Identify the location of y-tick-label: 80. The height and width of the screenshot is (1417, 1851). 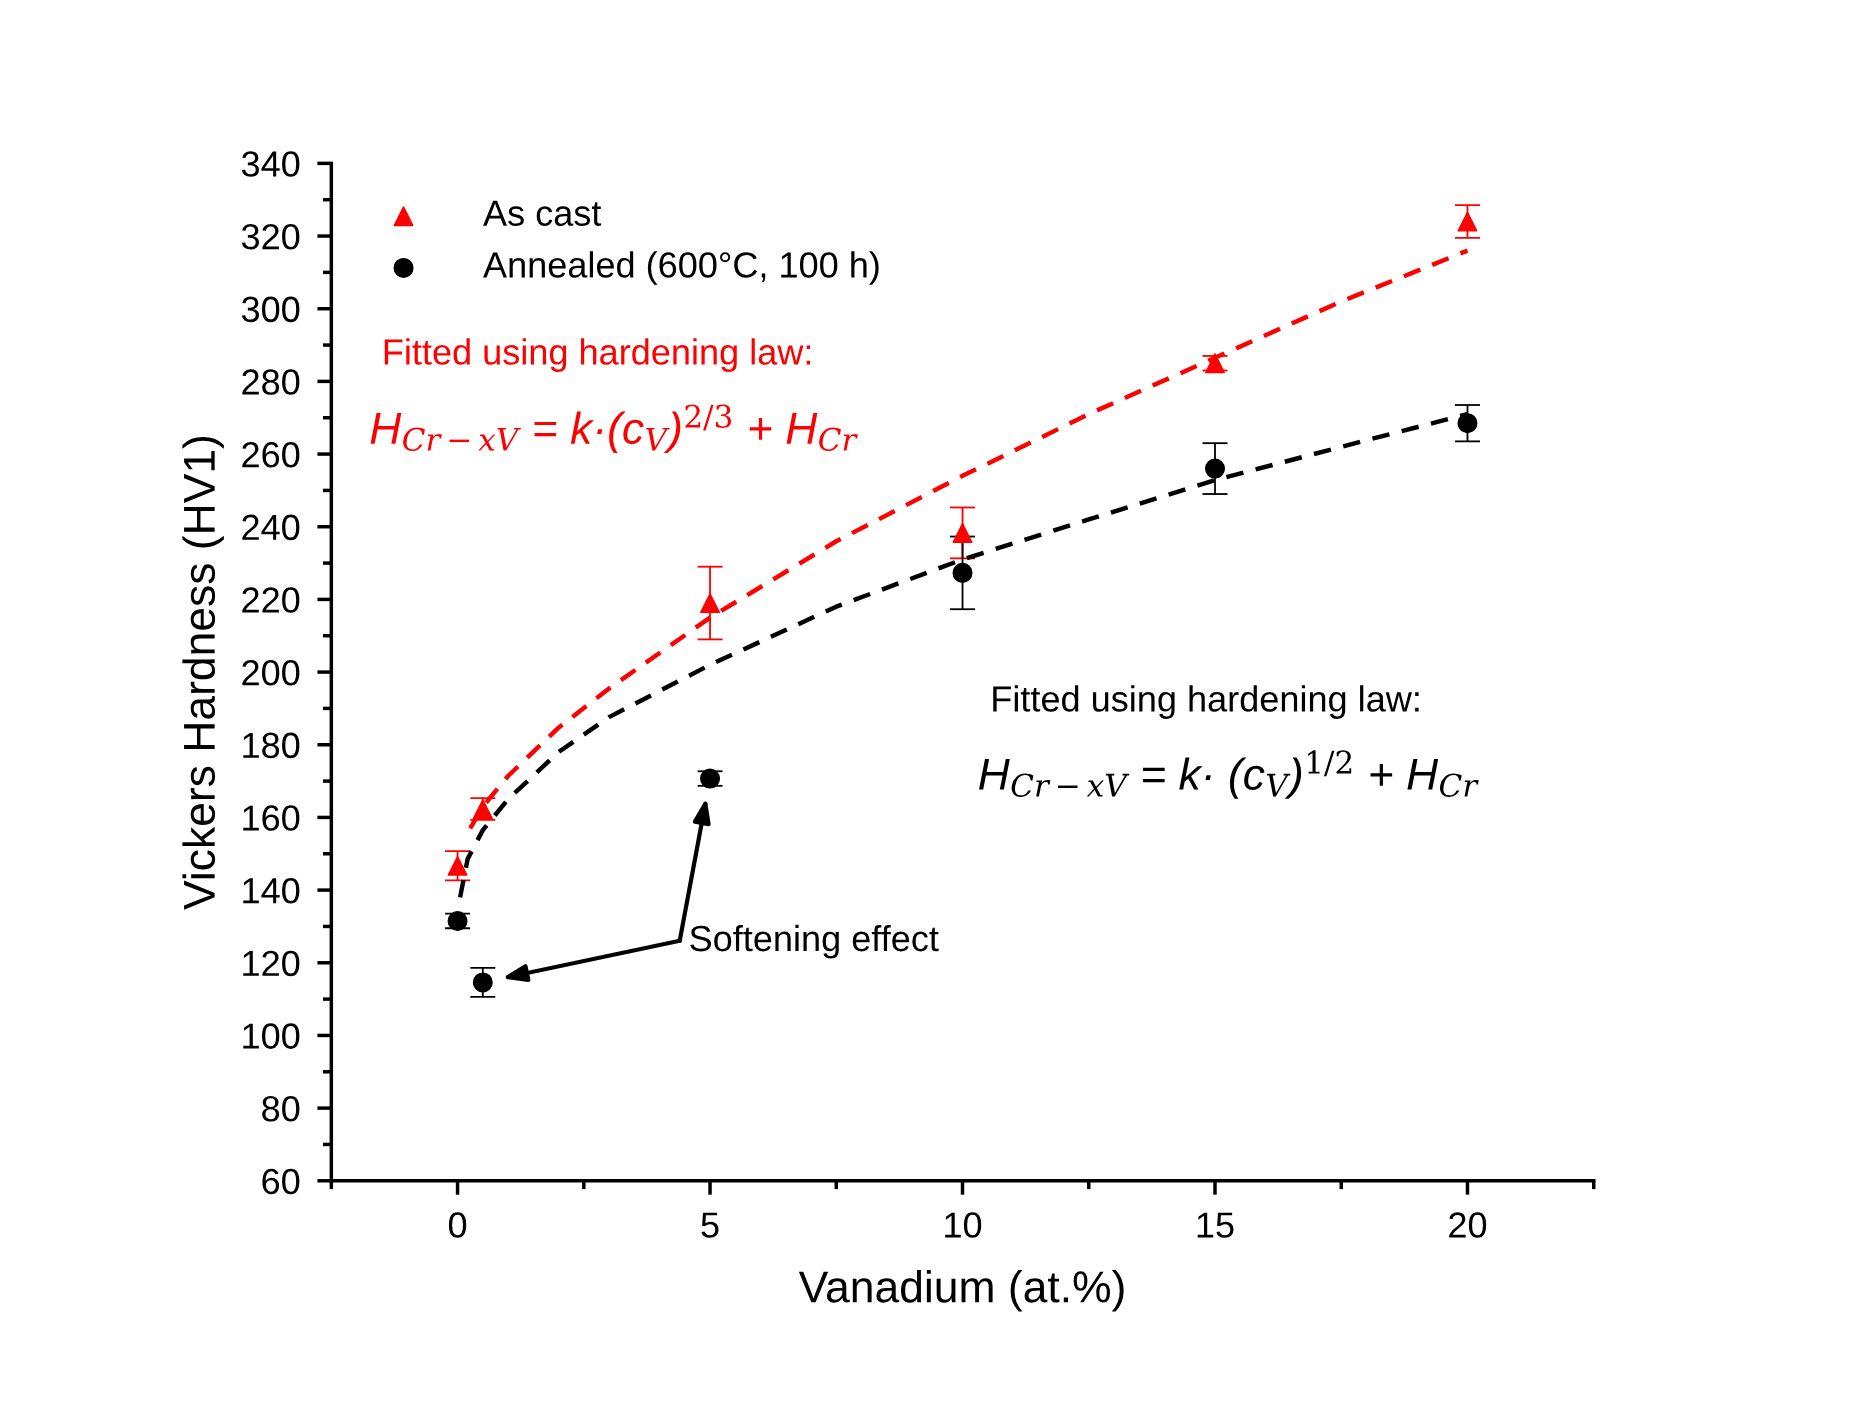
(281, 1108).